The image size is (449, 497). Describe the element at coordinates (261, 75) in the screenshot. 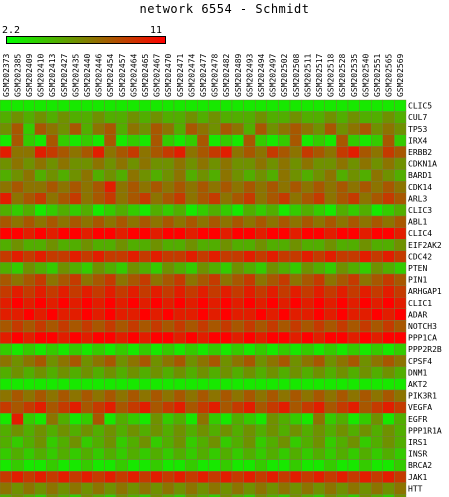

I see `column-label: GSM202494` at that location.